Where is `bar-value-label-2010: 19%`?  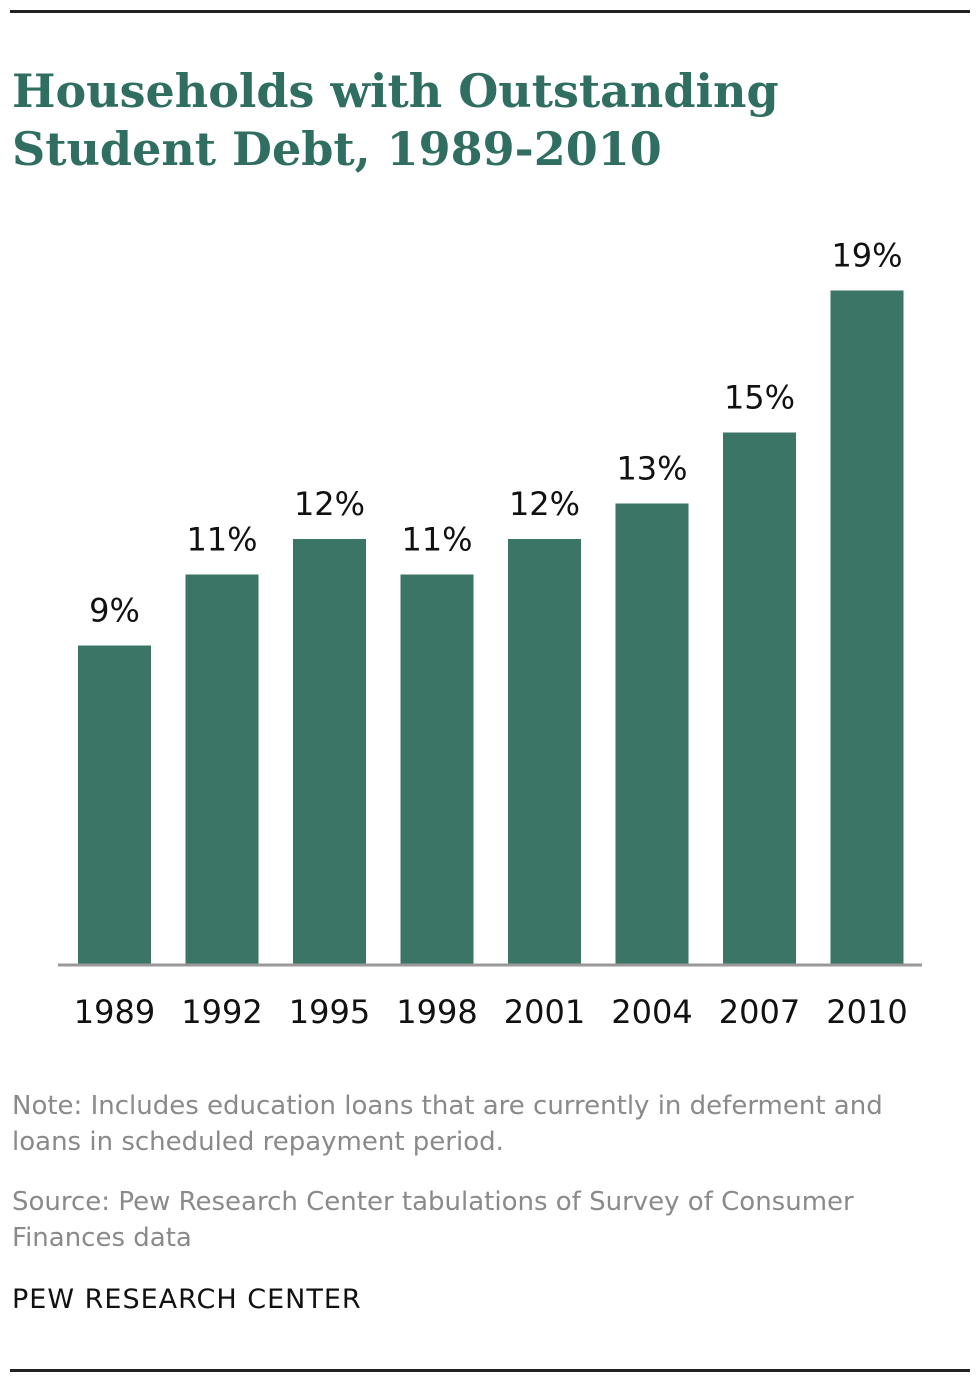 bar-value-label-2010: 19% is located at coordinates (866, 256).